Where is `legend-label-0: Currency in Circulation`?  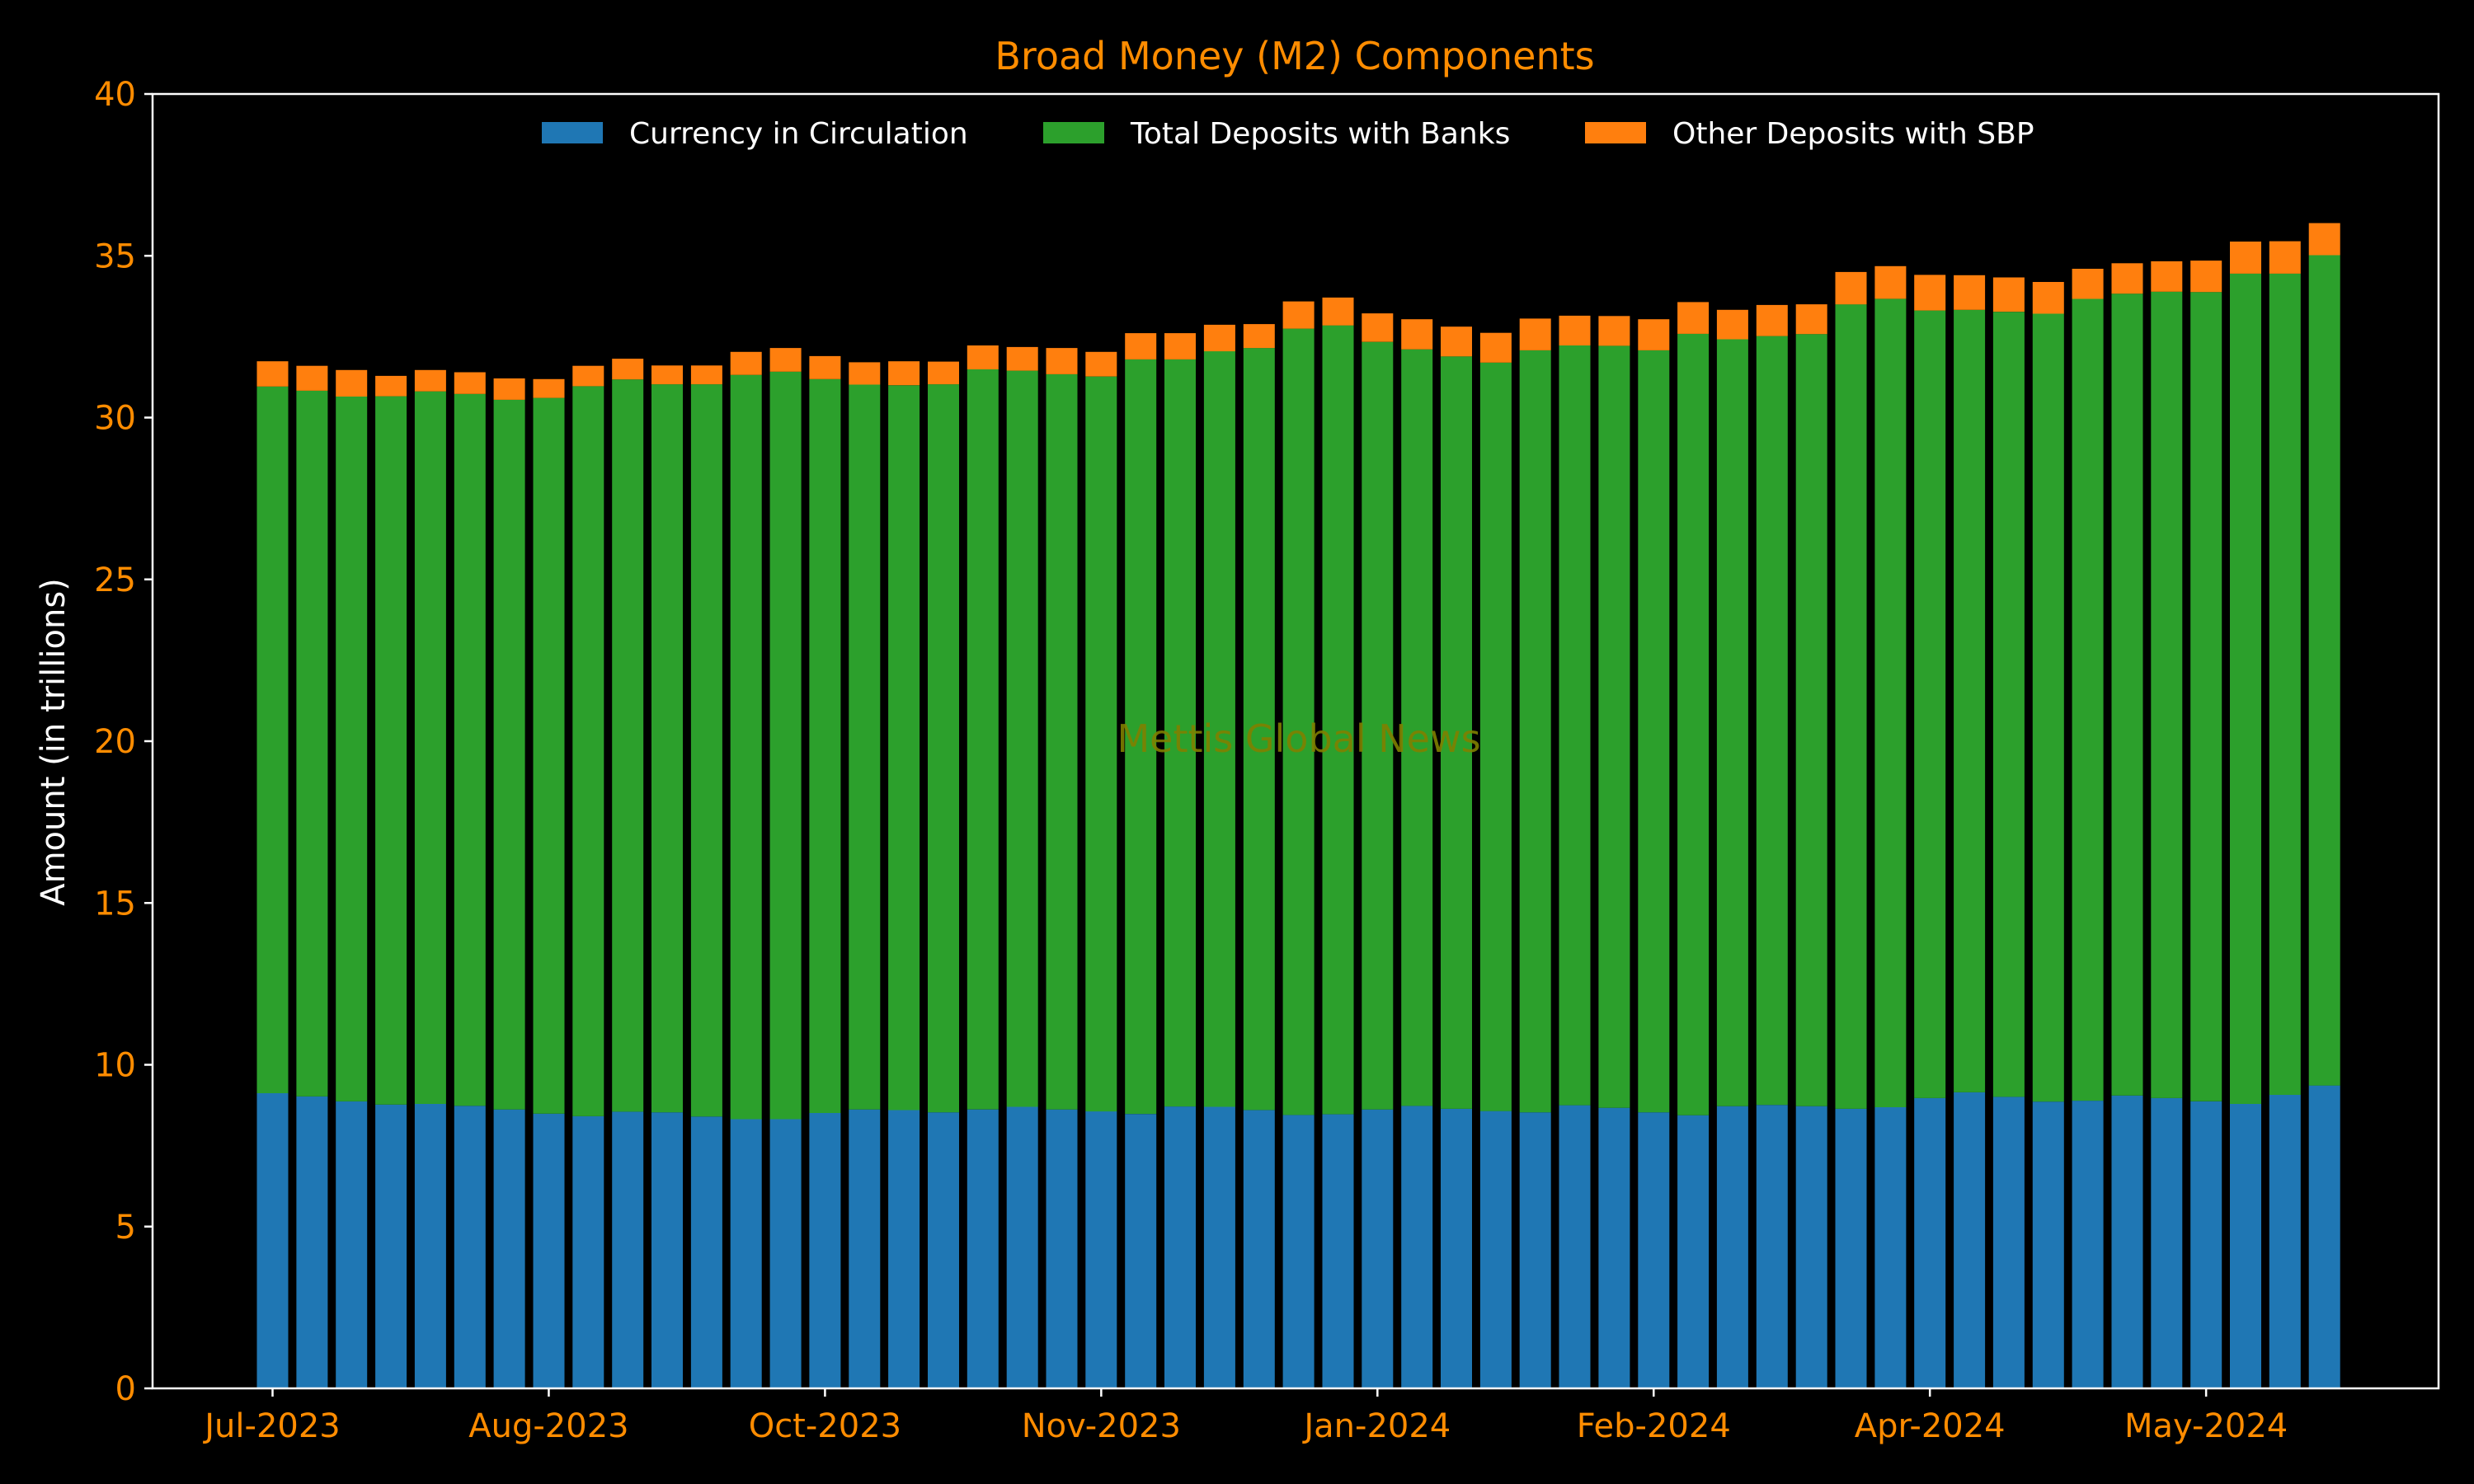 legend-label-0: Currency in Circulation is located at coordinates (798, 134).